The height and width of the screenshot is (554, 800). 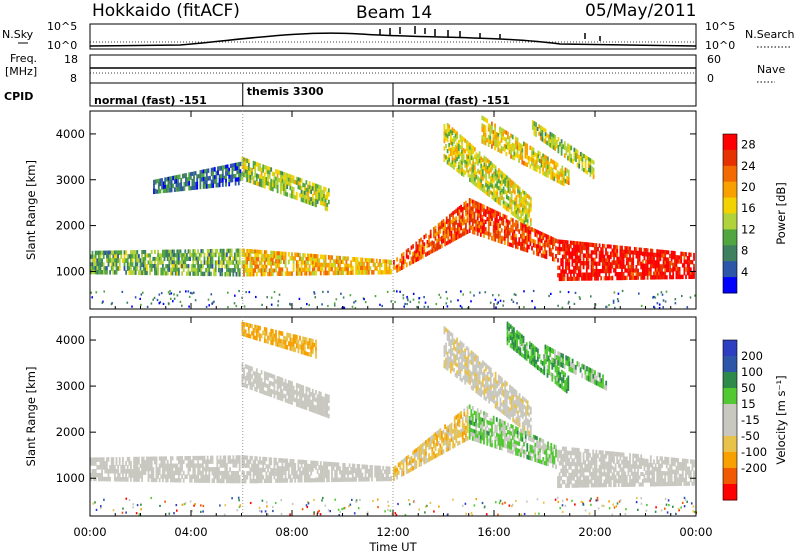 I want to click on y-tick-label: 2000, so click(x=70, y=226).